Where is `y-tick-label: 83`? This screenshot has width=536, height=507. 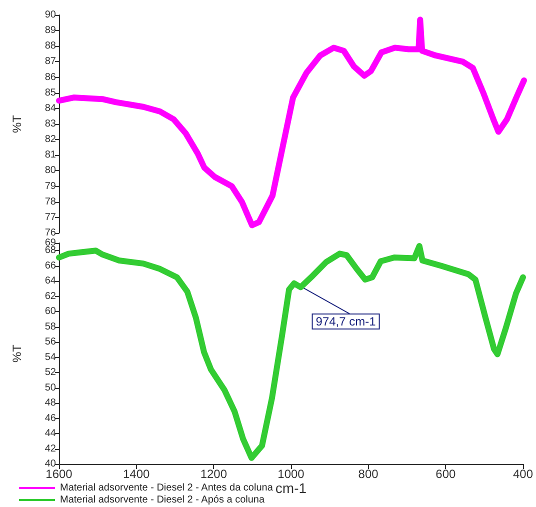 y-tick-label: 83 is located at coordinates (50, 124).